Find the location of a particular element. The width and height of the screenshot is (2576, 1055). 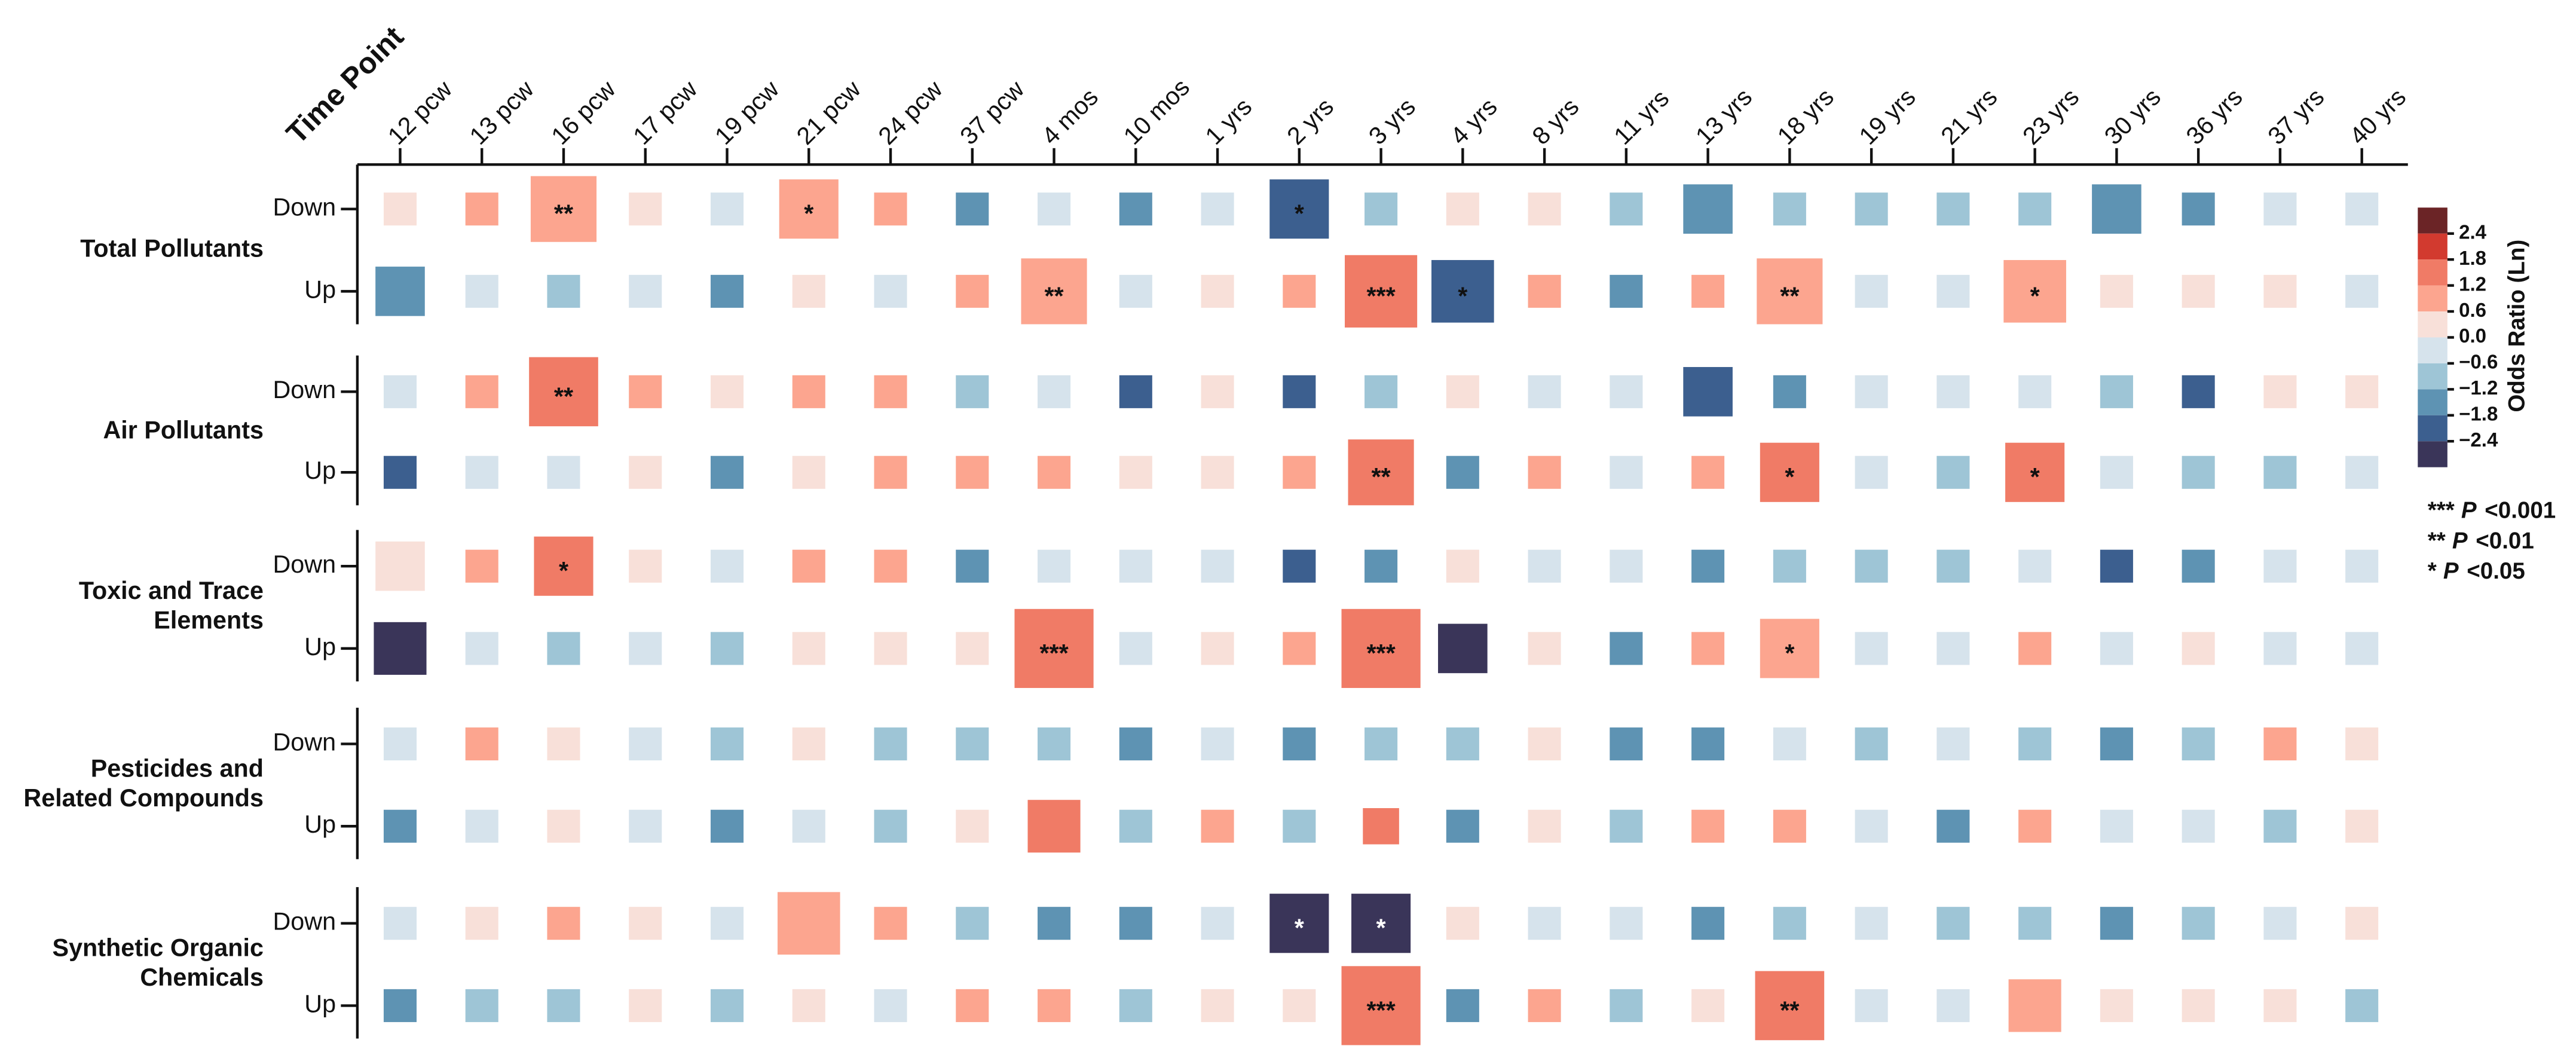

group-label: Pesticides and is located at coordinates (177, 769).